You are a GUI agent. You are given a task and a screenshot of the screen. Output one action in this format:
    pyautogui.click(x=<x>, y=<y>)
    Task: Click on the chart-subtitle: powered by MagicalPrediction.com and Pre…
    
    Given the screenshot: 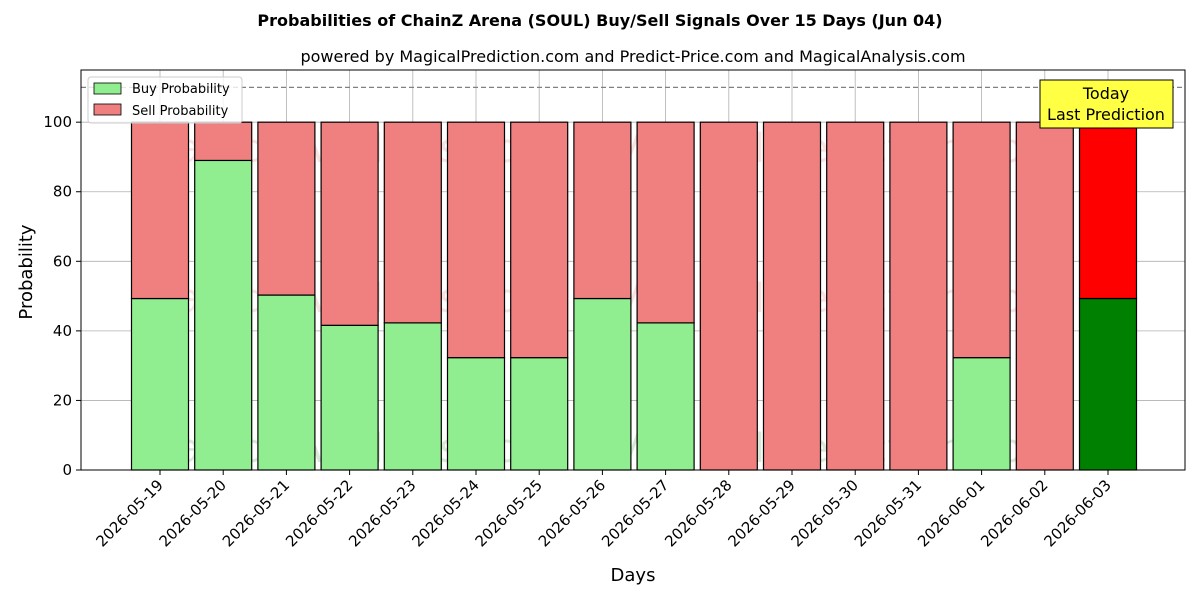 What is the action you would take?
    pyautogui.click(x=632, y=56)
    